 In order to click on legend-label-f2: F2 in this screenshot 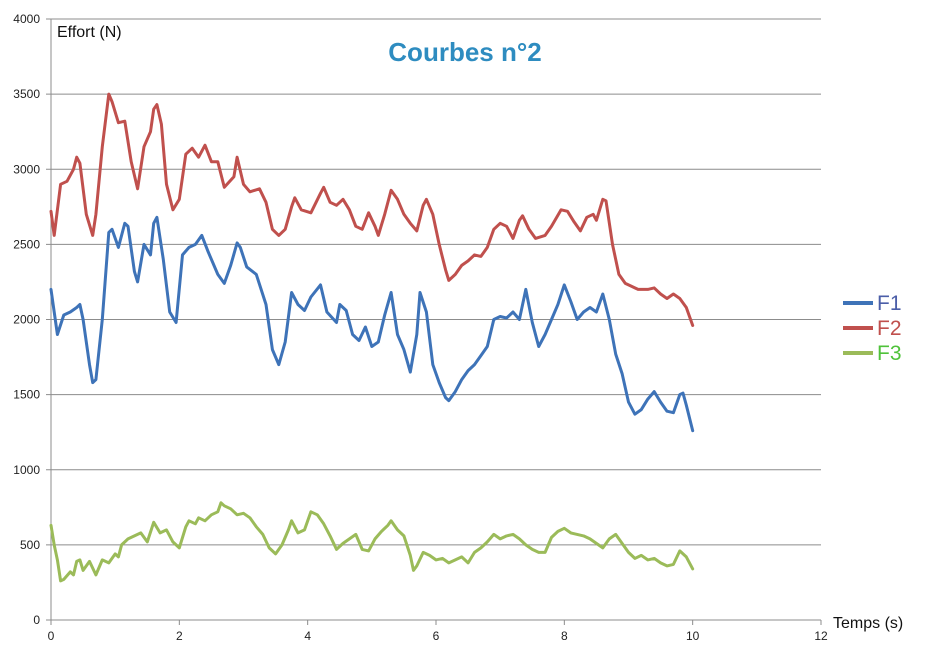, I will do `click(889, 328)`.